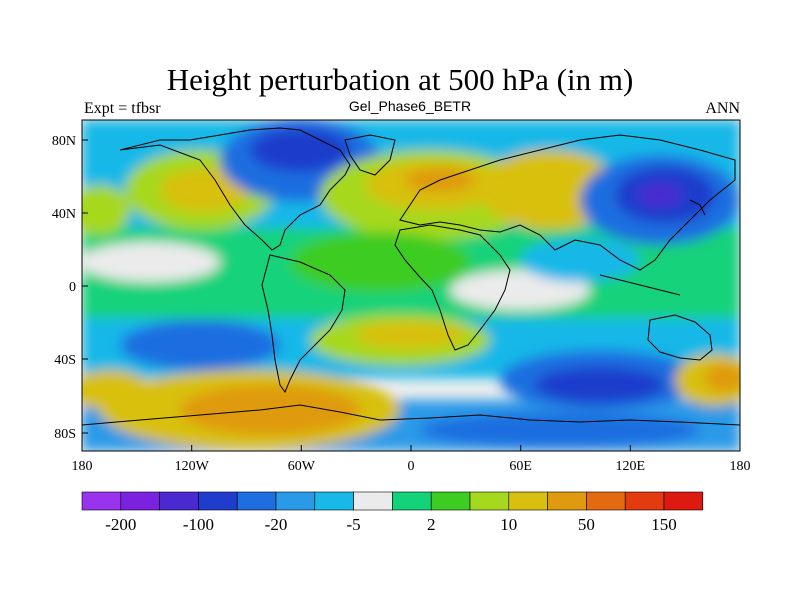 Image resolution: width=800 pixels, height=600 pixels. Describe the element at coordinates (120, 524) in the screenshot. I see `colorbar-label: -200` at that location.